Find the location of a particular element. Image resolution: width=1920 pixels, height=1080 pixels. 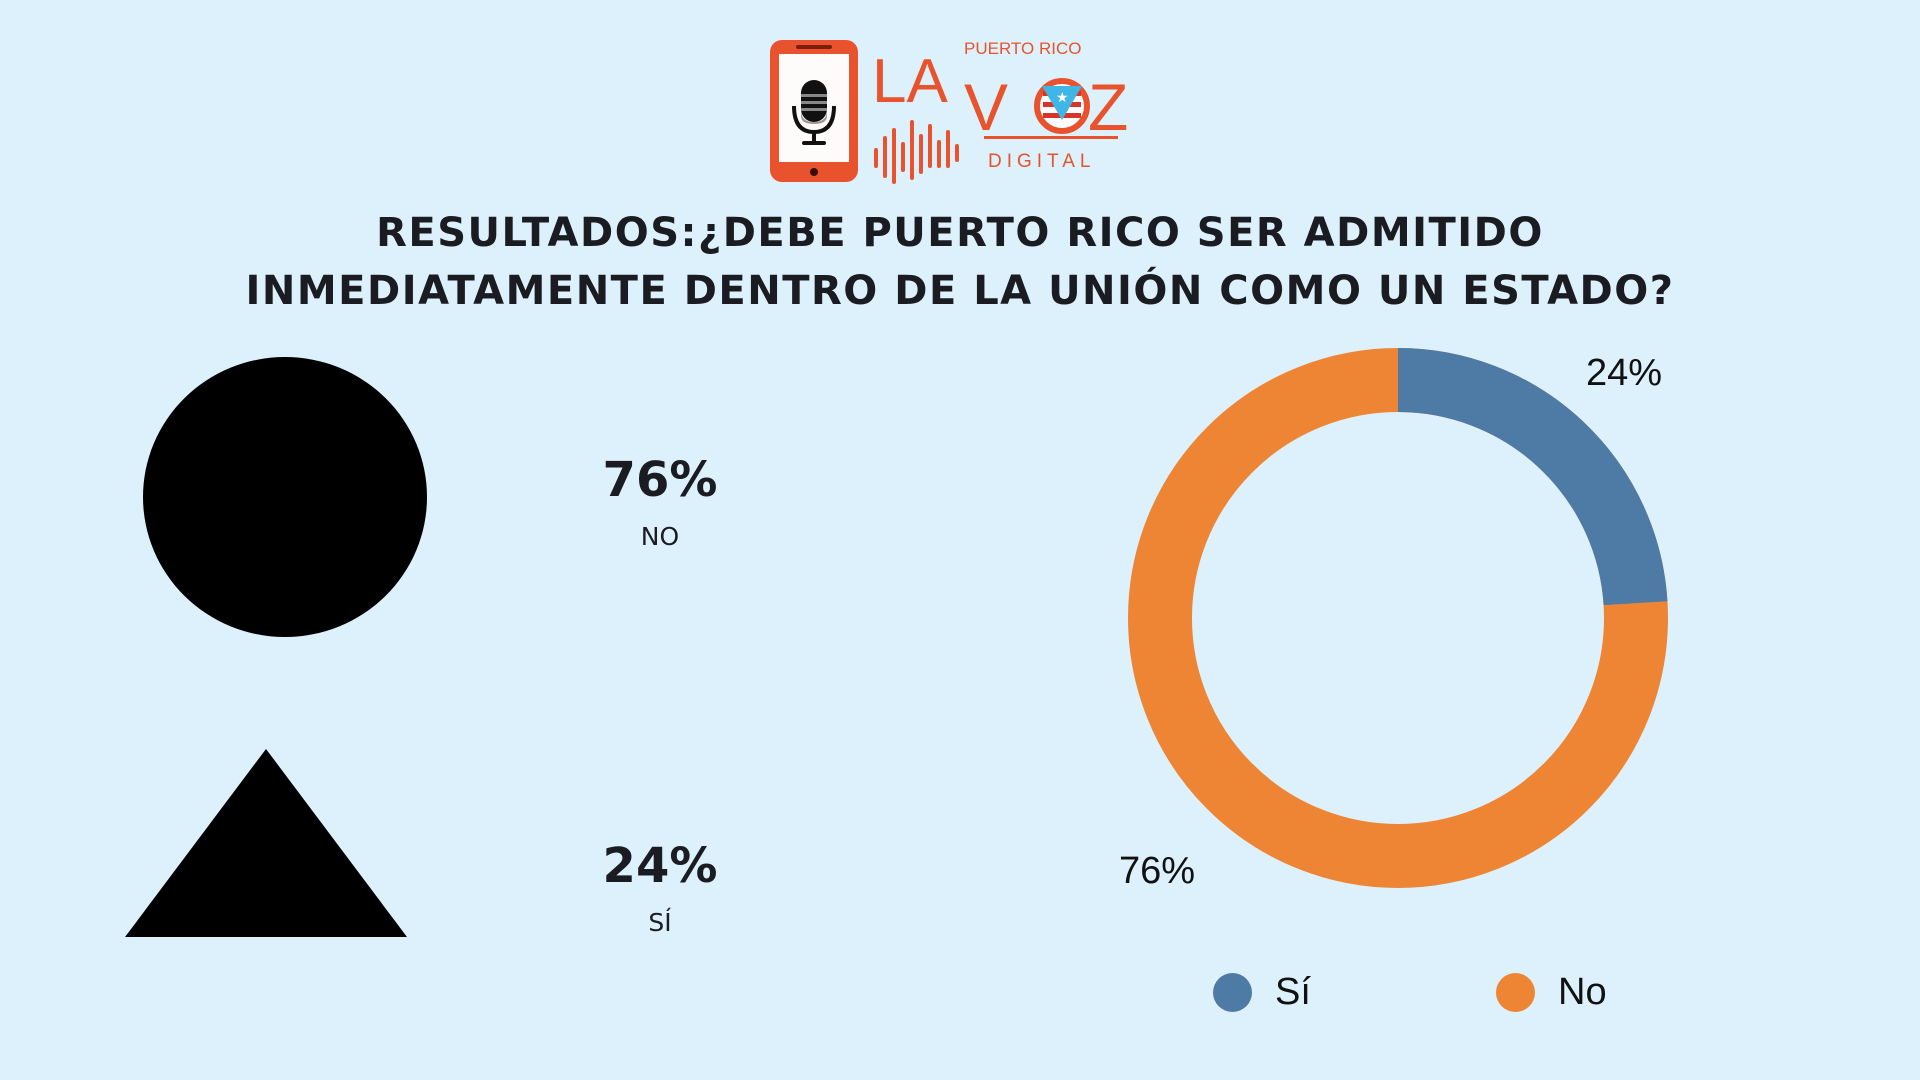

legend-item-no: No is located at coordinates (1551, 992).